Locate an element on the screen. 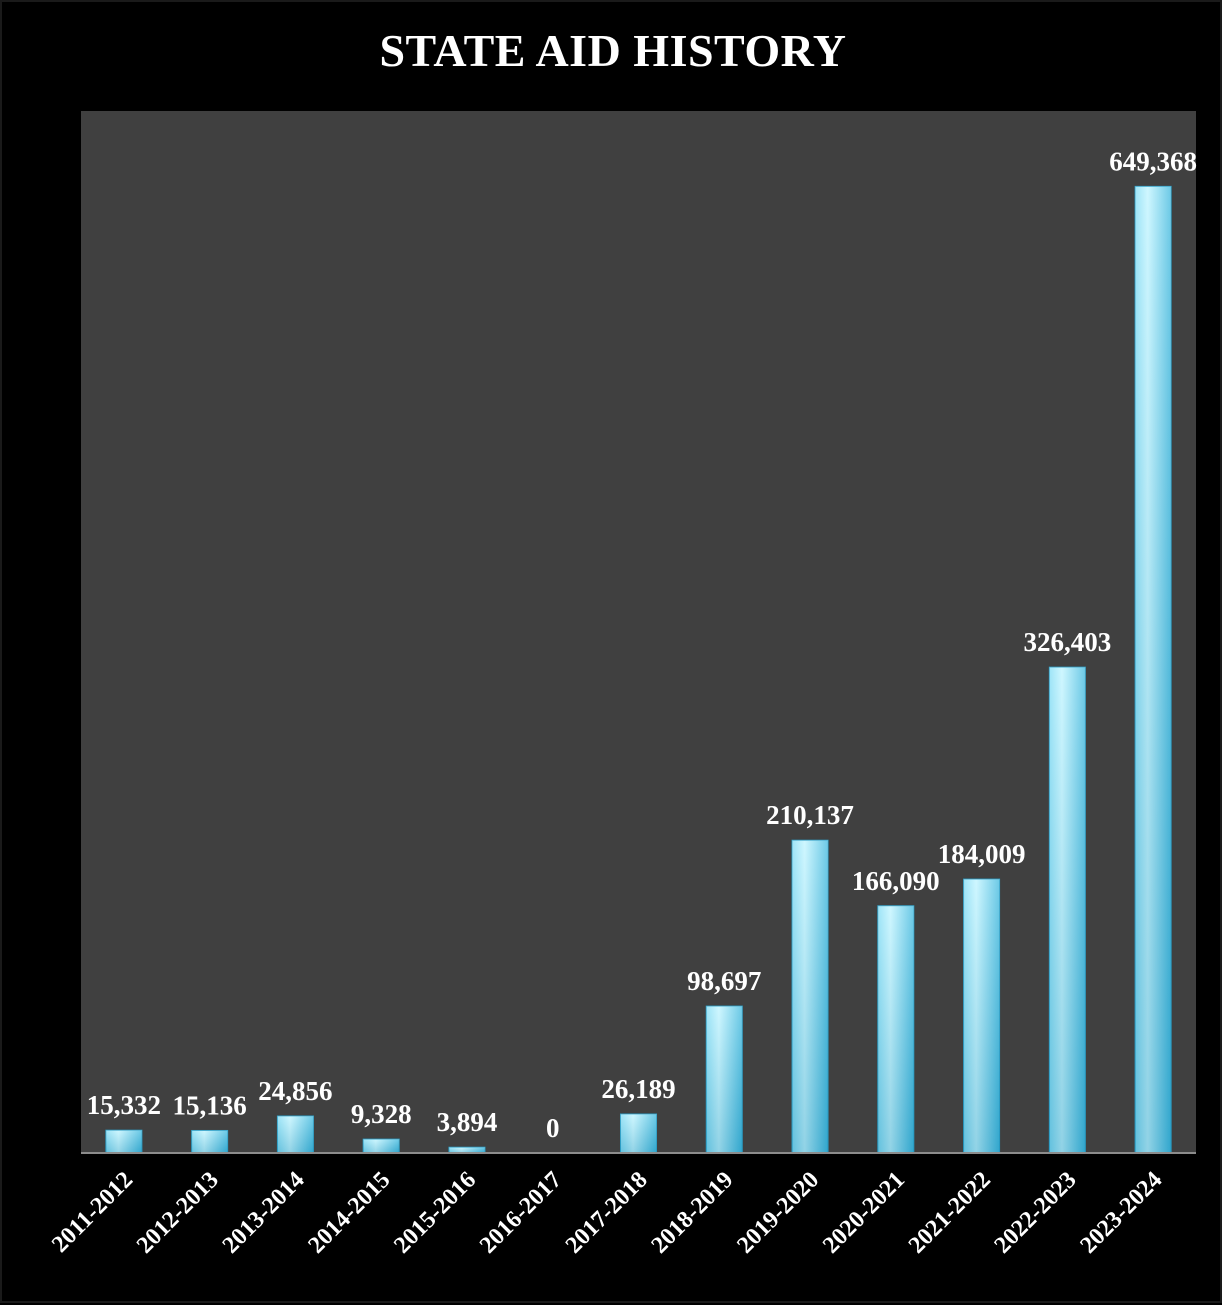 This screenshot has width=1222, height=1305. data-label-2020-2021: 166,090 is located at coordinates (896, 881).